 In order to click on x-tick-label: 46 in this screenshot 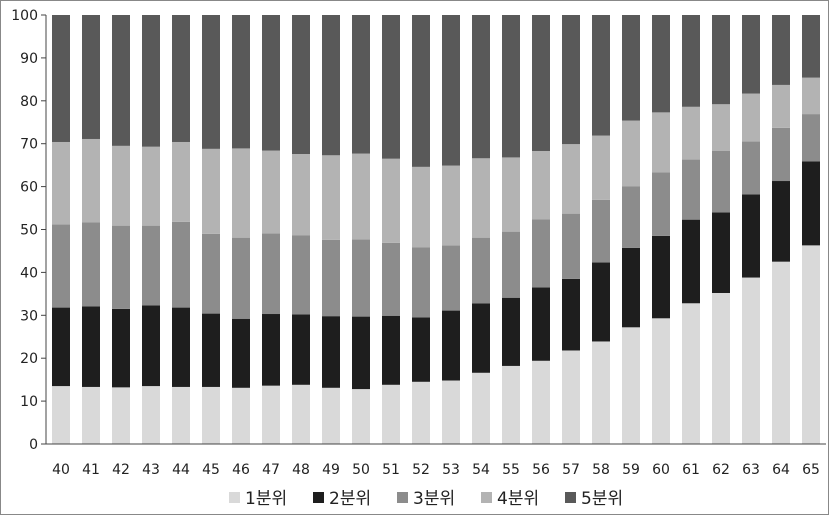, I will do `click(241, 470)`.